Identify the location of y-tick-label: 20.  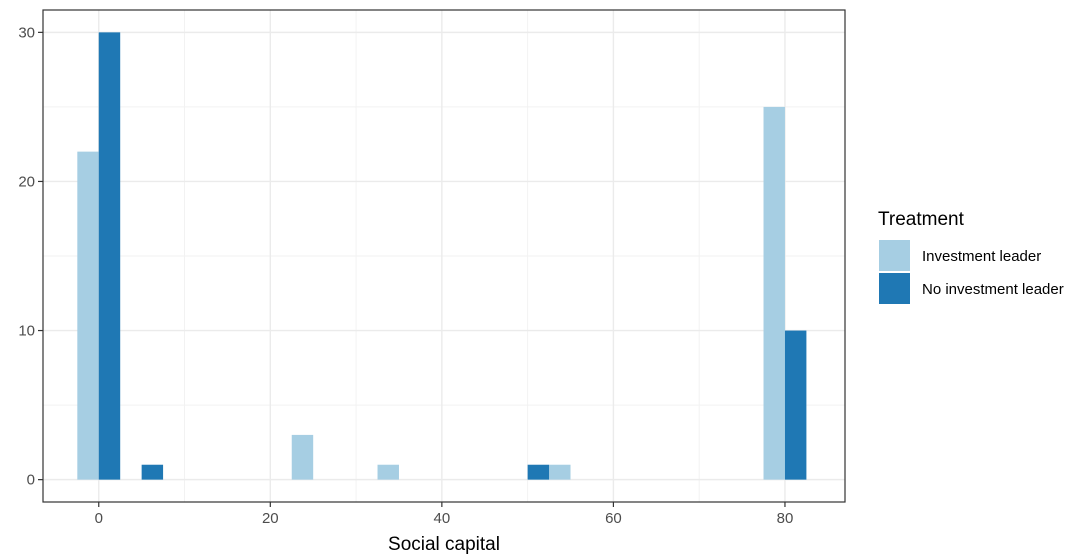
(26, 181).